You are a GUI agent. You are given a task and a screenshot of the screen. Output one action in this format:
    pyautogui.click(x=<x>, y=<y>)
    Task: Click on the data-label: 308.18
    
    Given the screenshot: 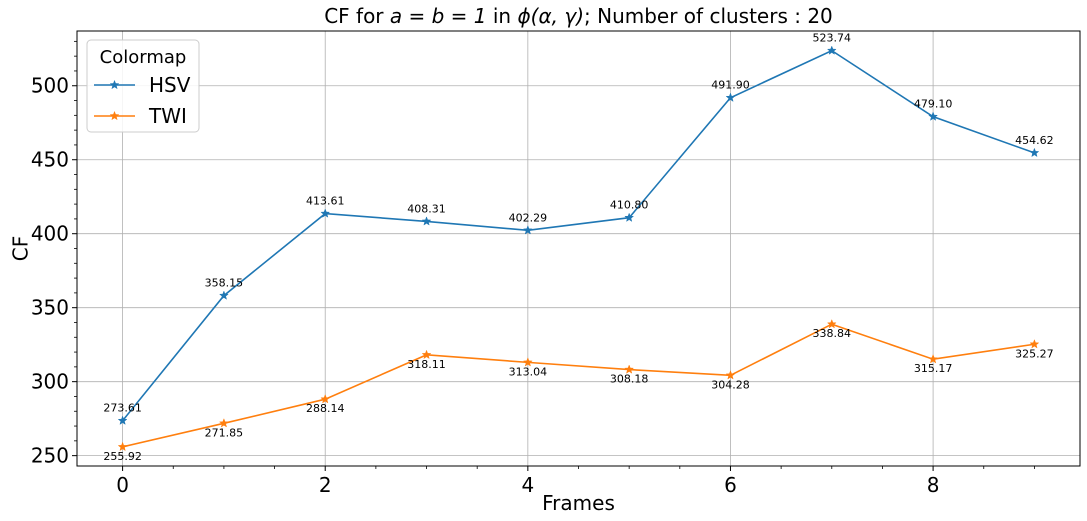 What is the action you would take?
    pyautogui.click(x=629, y=379)
    